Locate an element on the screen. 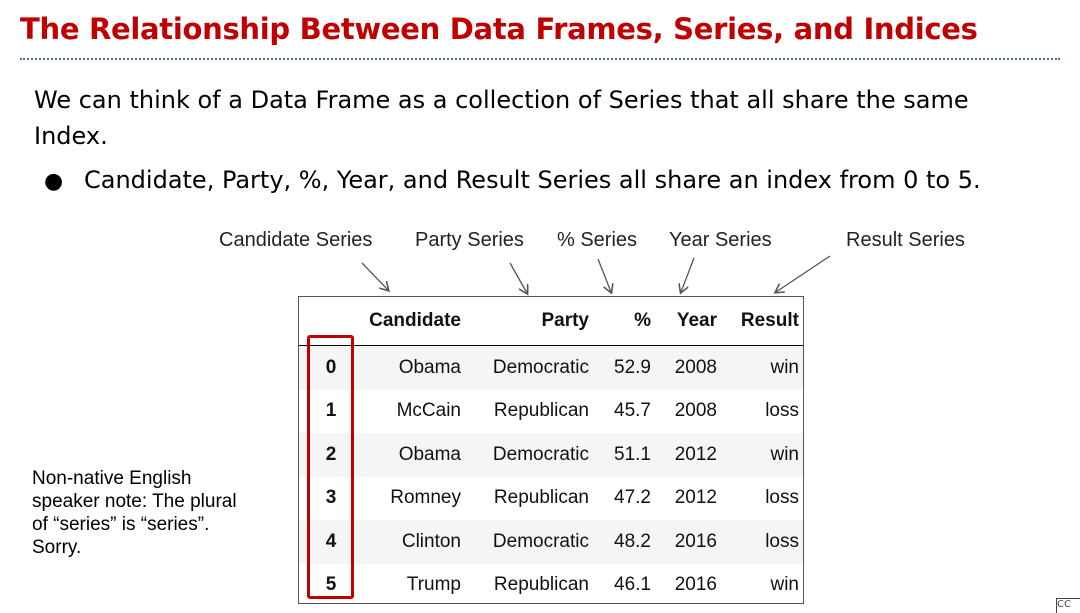  header-year: Year is located at coordinates (684, 321).